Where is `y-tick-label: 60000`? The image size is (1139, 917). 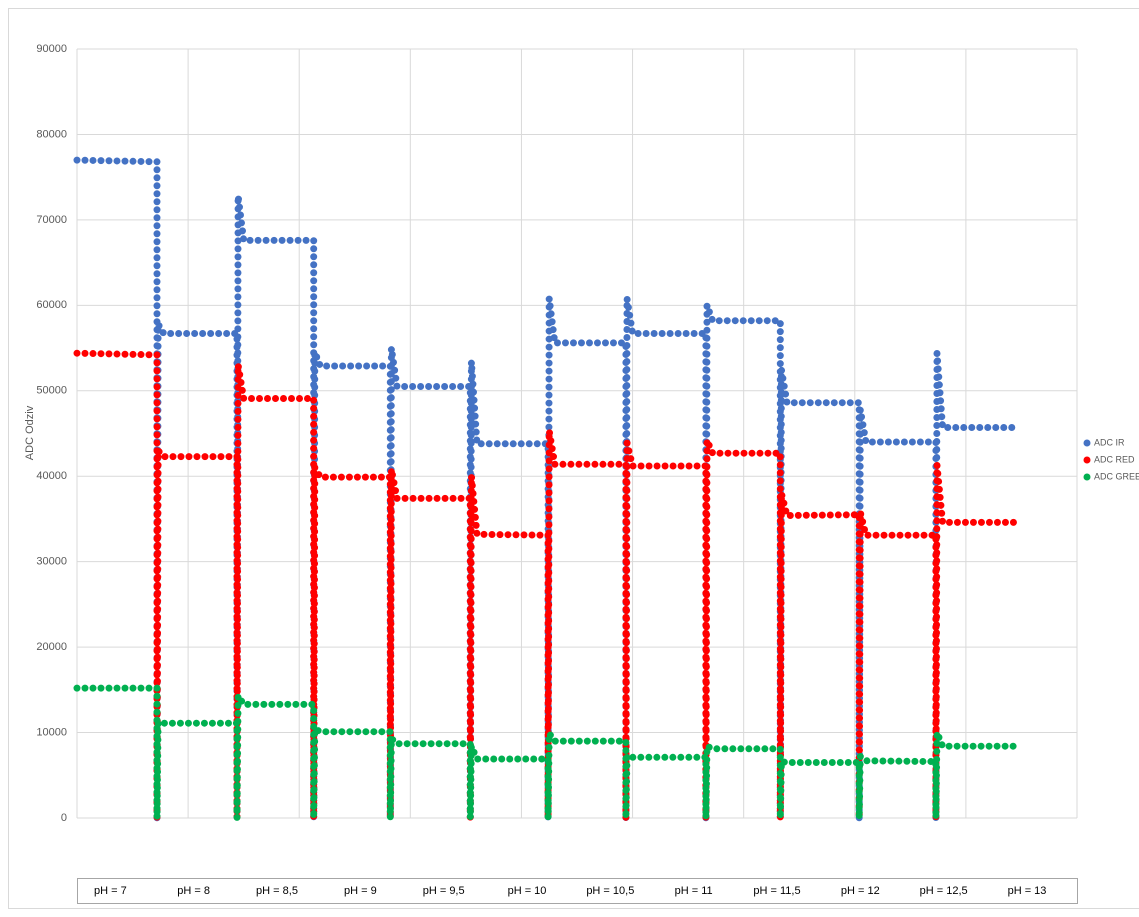 y-tick-label: 60000 is located at coordinates (51, 305).